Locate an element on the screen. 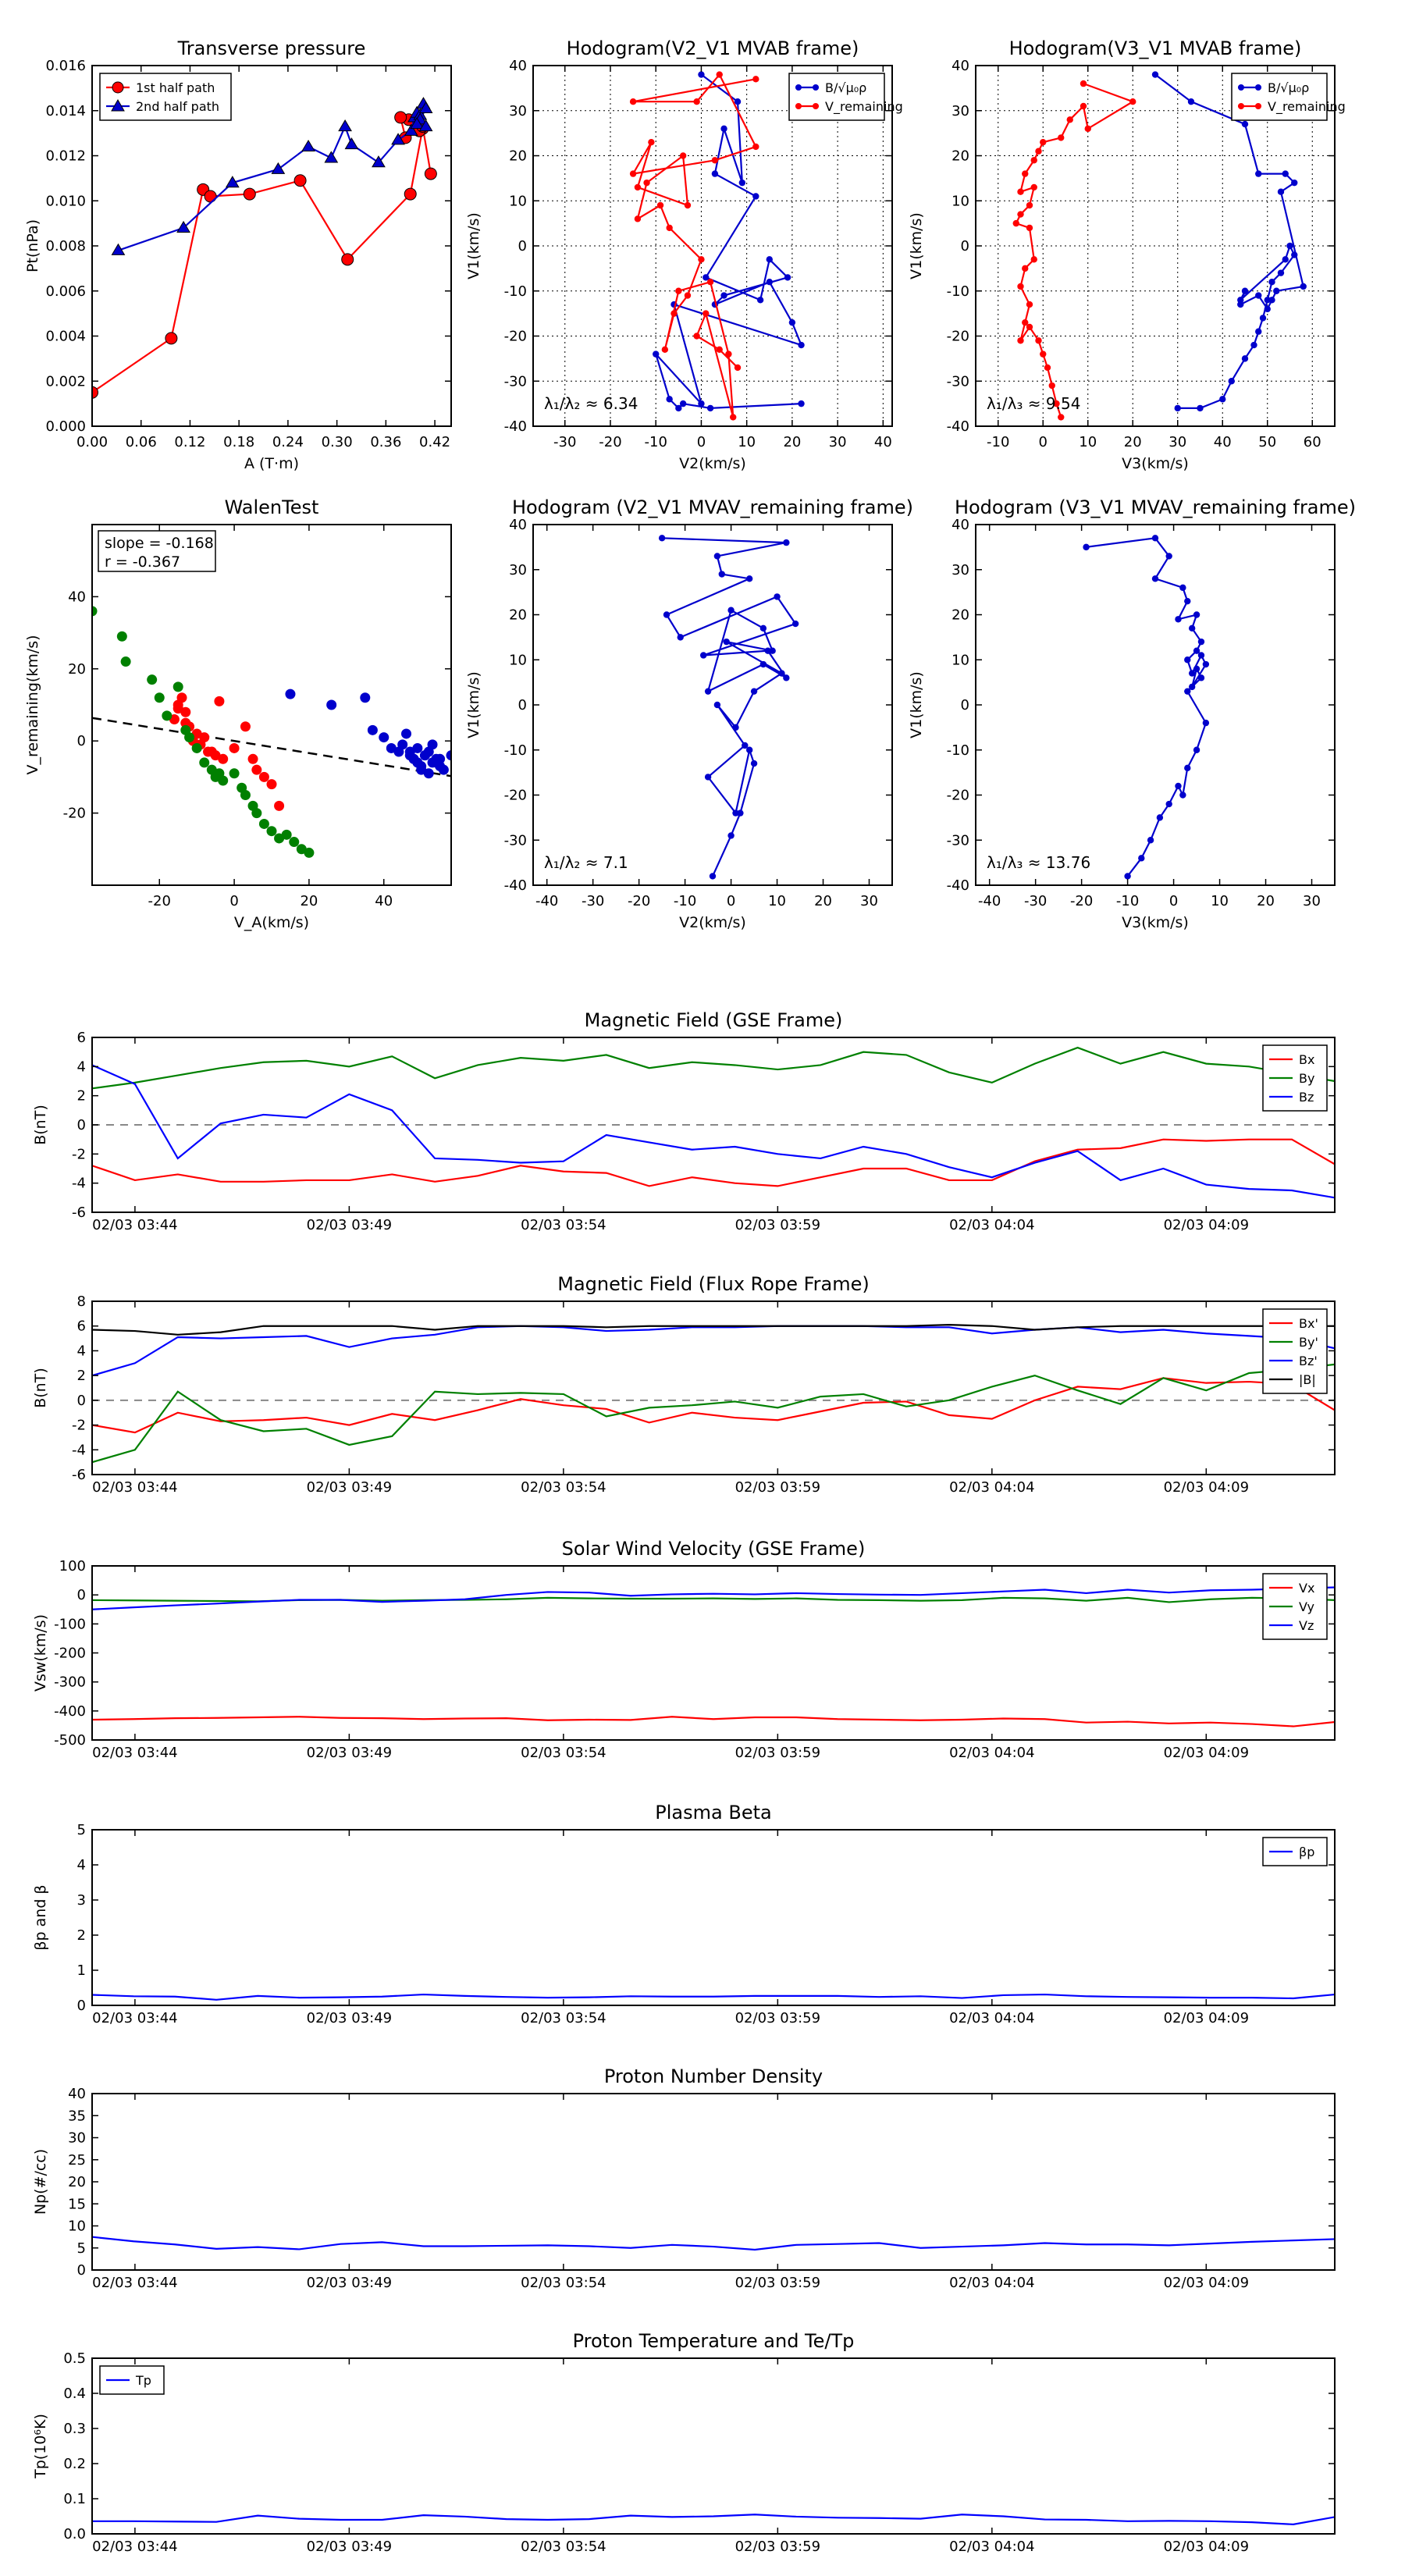  y-tick-label: 0.4 is located at coordinates (74, 2394).